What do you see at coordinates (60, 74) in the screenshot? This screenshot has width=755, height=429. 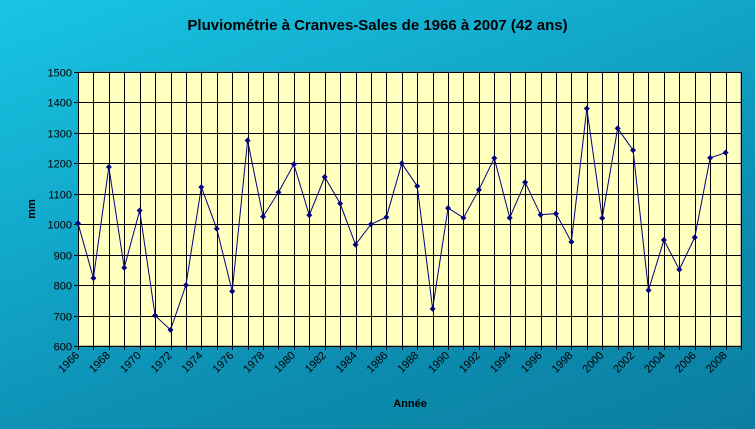 I see `y-tick-label: 1500` at bounding box center [60, 74].